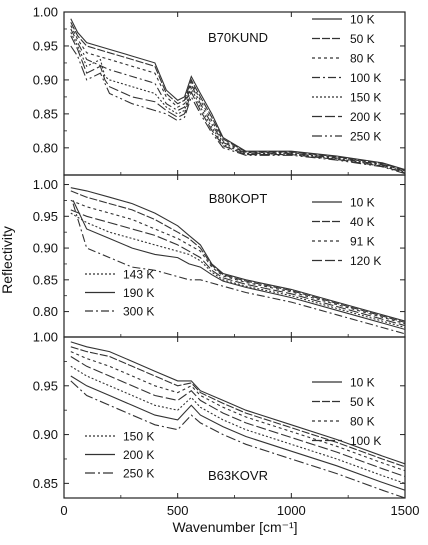 Image resolution: width=428 pixels, height=545 pixels. I want to click on y-axis-title: Reflectivity, so click(7, 260).